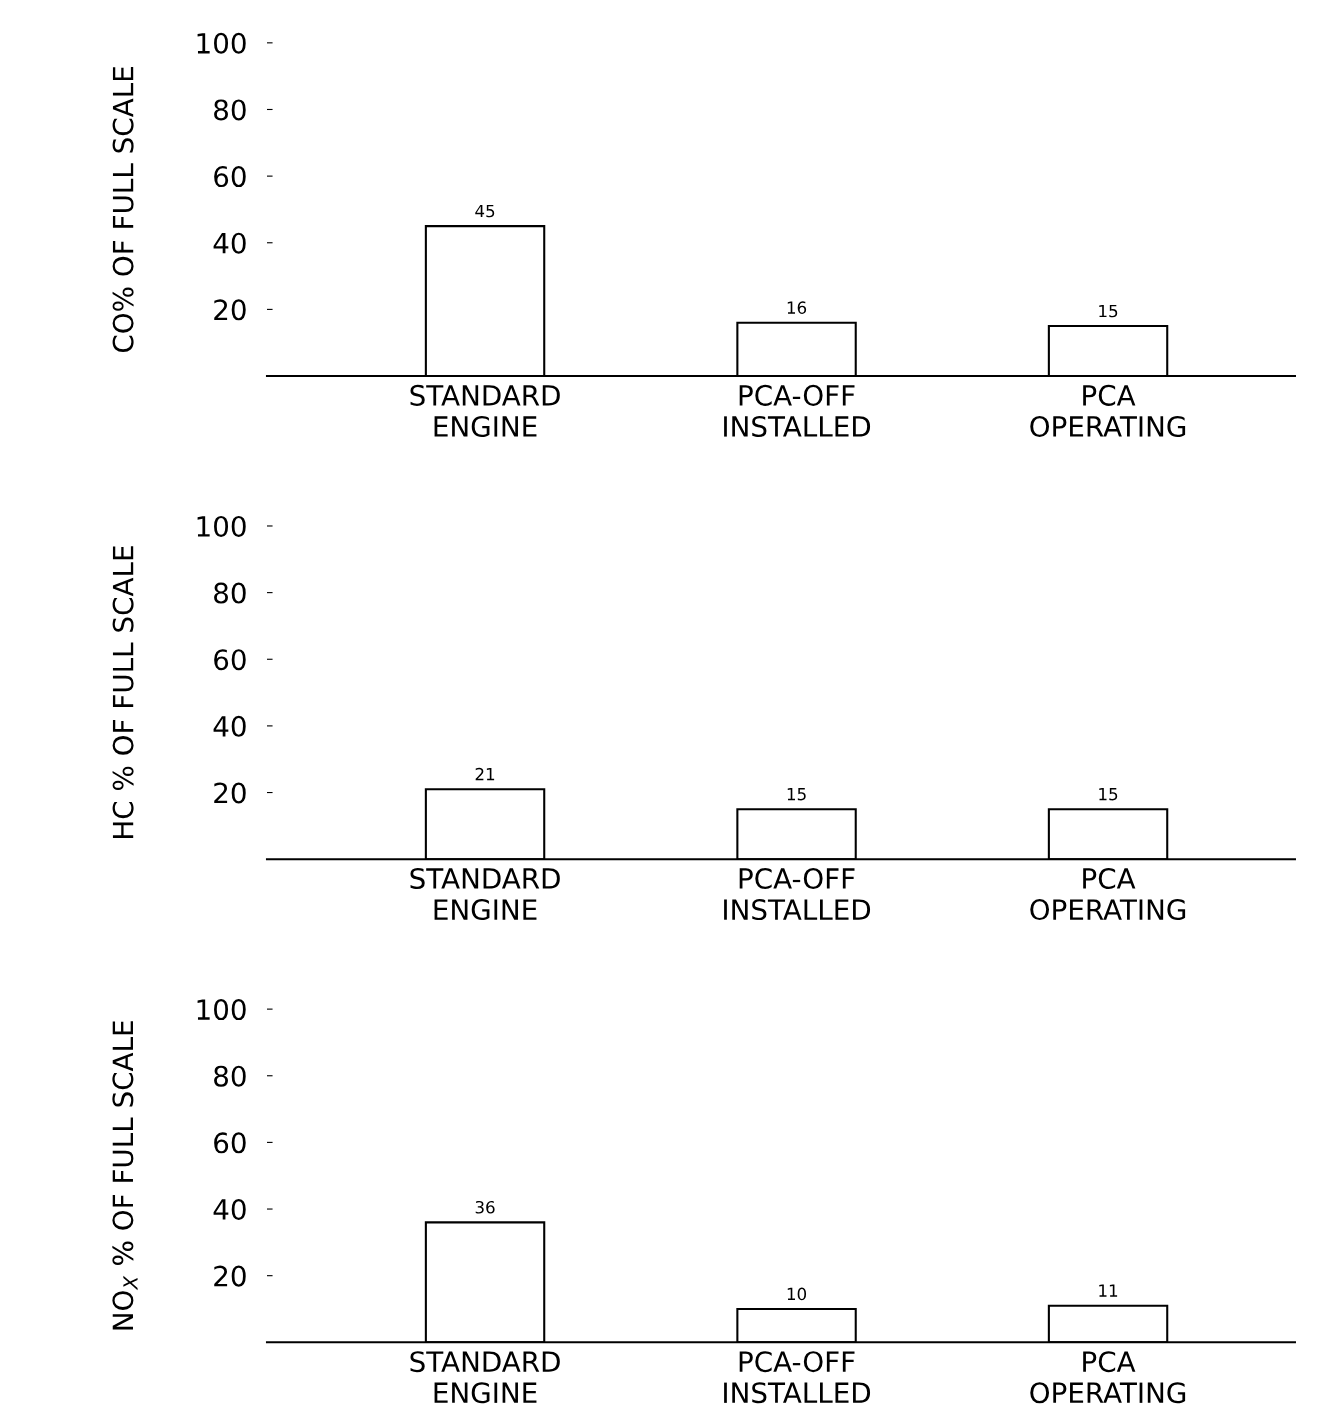 The width and height of the screenshot is (1335, 1428). I want to click on data-label: 10, so click(797, 1294).